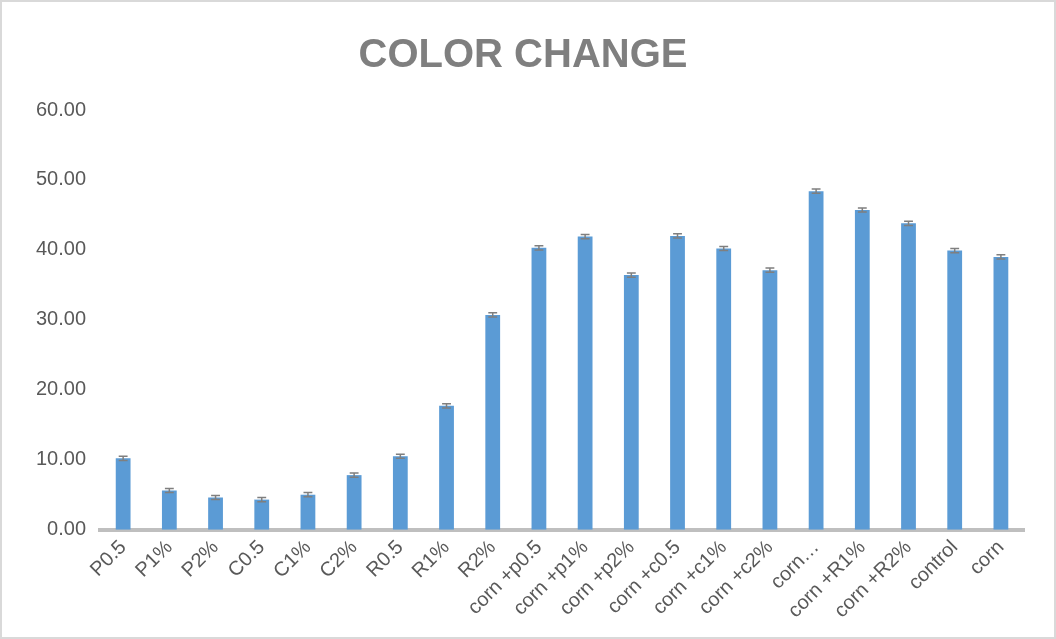 The image size is (1056, 639). I want to click on y-tick-label: 10.00, so click(61, 458).